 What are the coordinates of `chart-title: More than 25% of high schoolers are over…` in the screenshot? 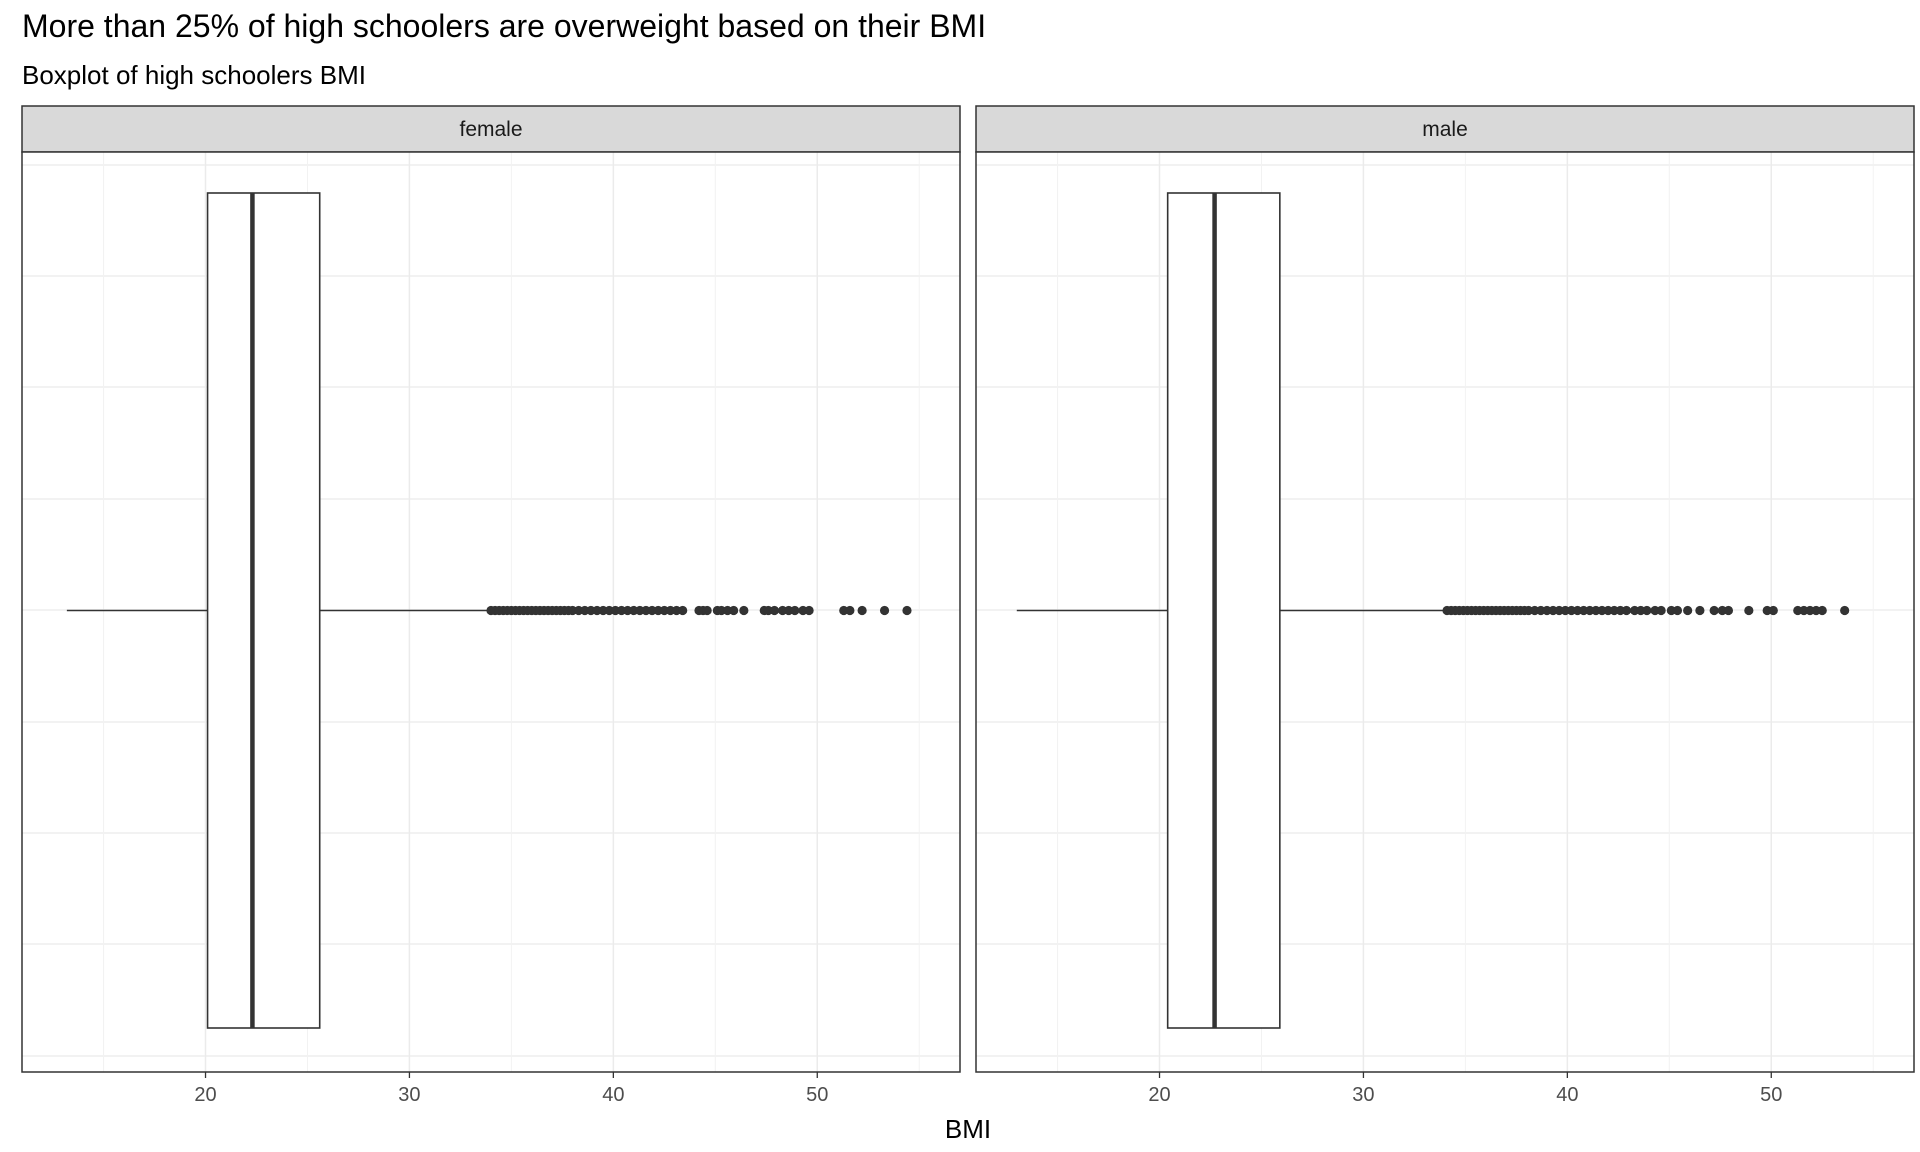 It's located at (504, 26).